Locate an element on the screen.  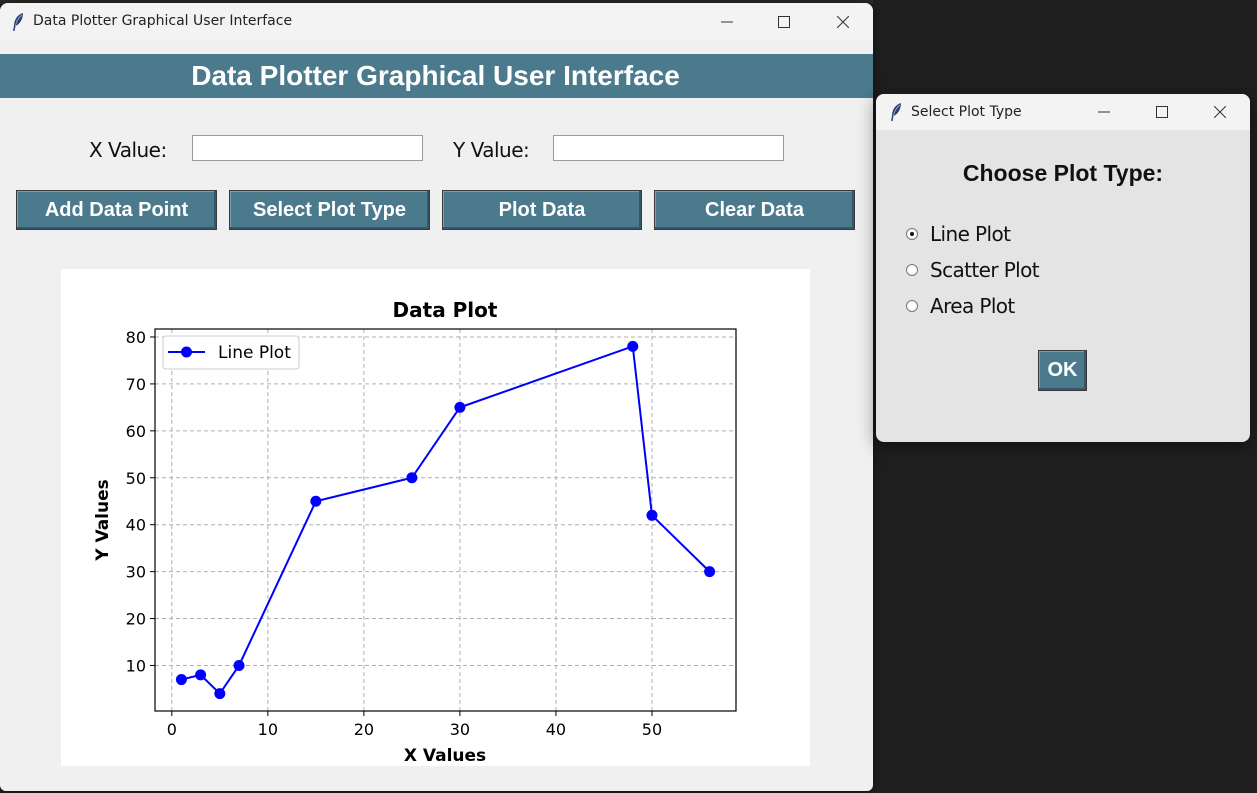
x-tick-label: 50 is located at coordinates (652, 729).